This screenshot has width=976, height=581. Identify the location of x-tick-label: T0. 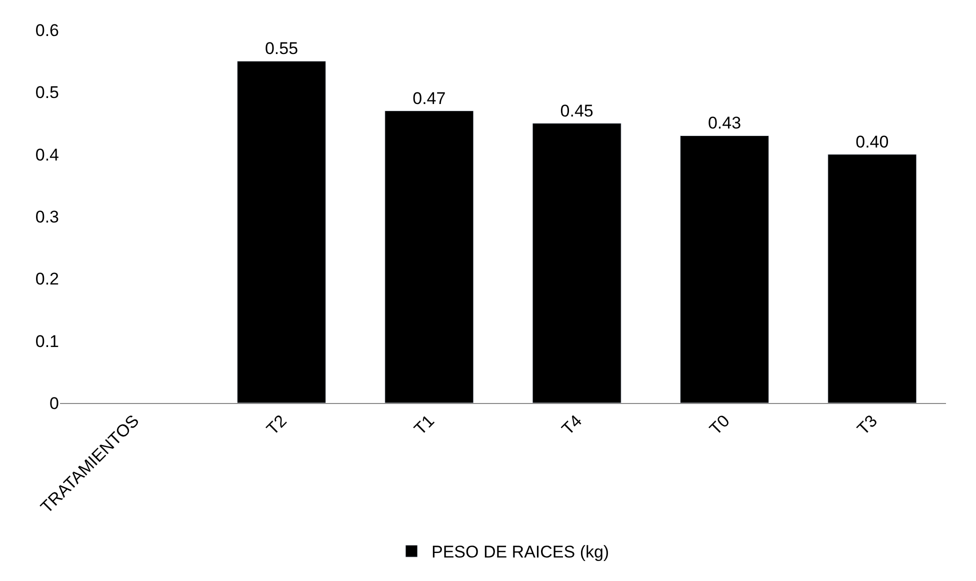
(720, 425).